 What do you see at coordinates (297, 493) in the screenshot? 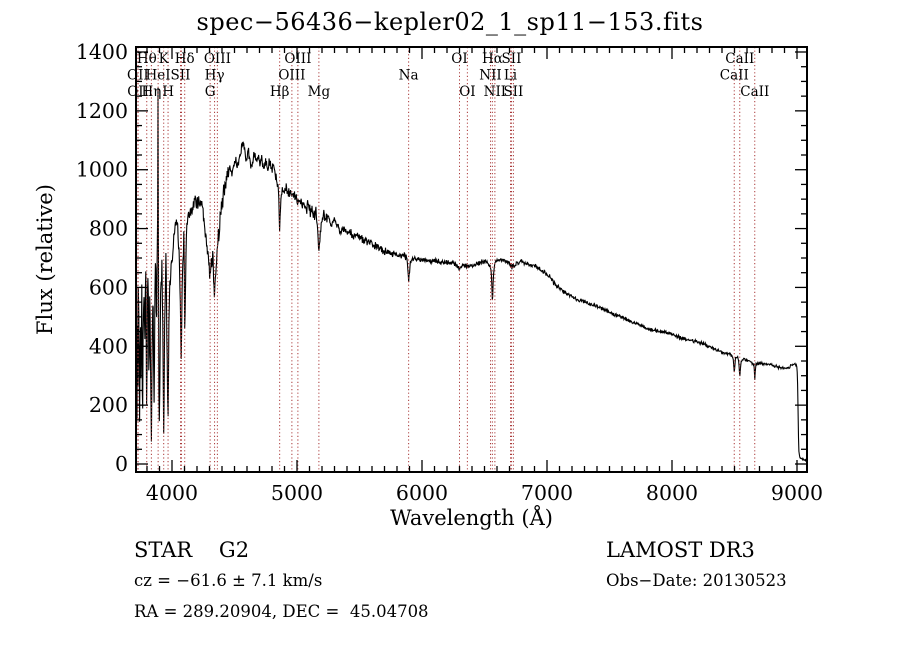
I see `x-tick-label: 5000` at bounding box center [297, 493].